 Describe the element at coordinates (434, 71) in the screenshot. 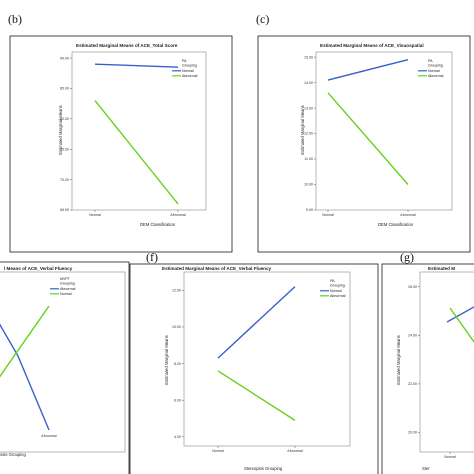

I see `panel-1-legend-label: Normal` at that location.